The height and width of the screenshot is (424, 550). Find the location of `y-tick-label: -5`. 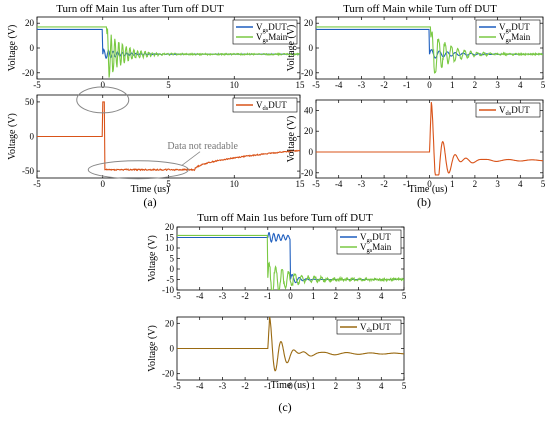

y-tick-label: -5 is located at coordinates (171, 280).